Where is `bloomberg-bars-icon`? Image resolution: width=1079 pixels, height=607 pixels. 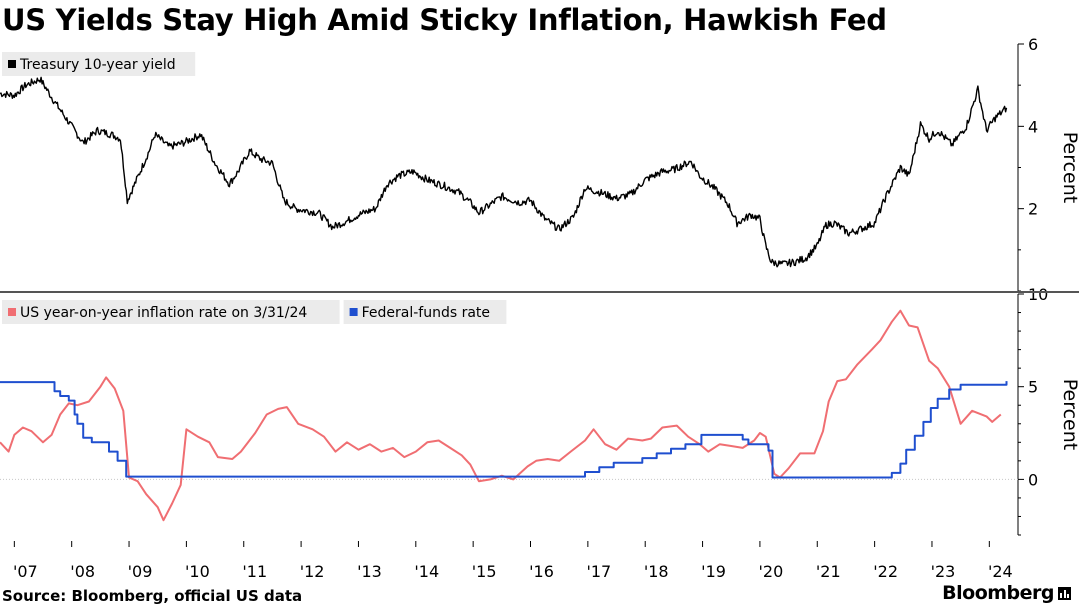
bloomberg-bars-icon is located at coordinates (1064, 593).